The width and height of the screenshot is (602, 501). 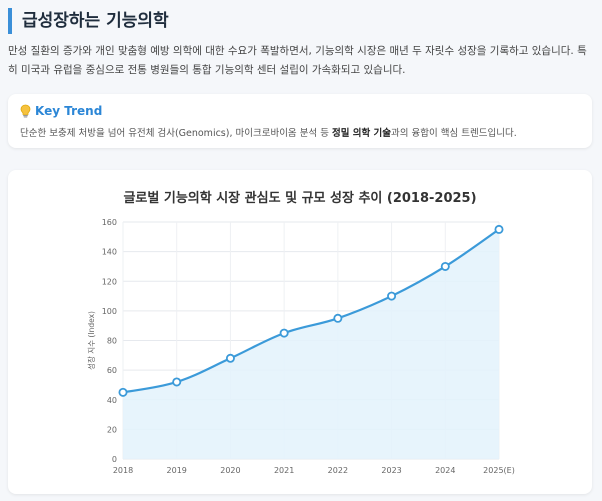 What do you see at coordinates (112, 400) in the screenshot?
I see `y-tick-label: 40` at bounding box center [112, 400].